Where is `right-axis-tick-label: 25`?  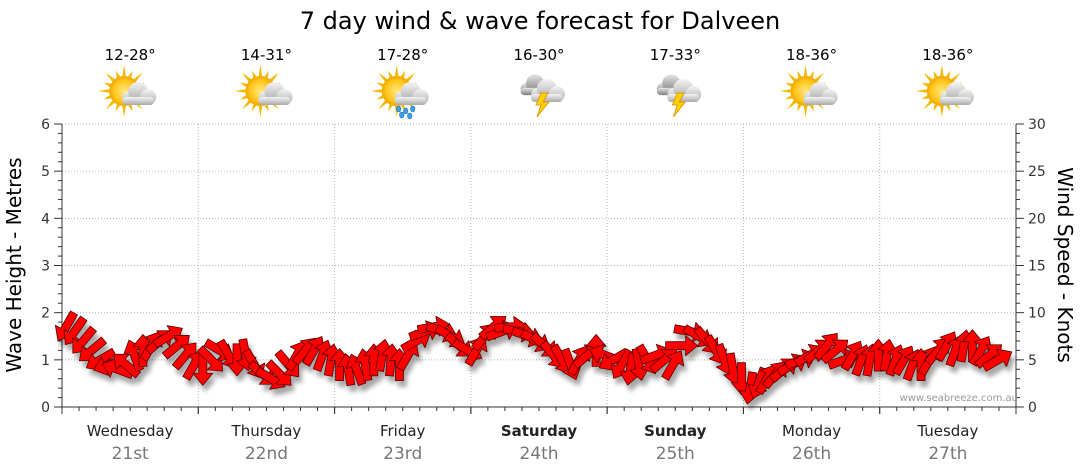
right-axis-tick-label: 25 is located at coordinates (1037, 172).